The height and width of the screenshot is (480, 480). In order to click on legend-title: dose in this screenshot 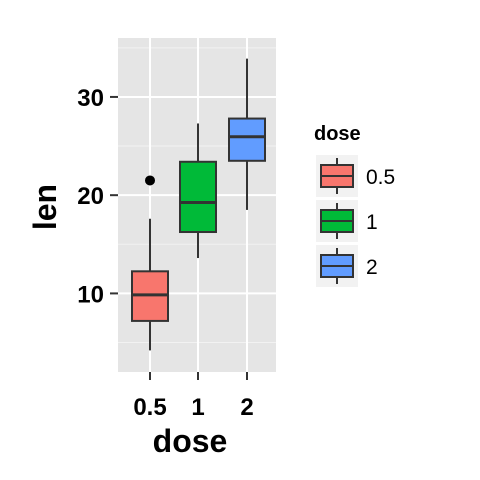, I will do `click(337, 134)`.